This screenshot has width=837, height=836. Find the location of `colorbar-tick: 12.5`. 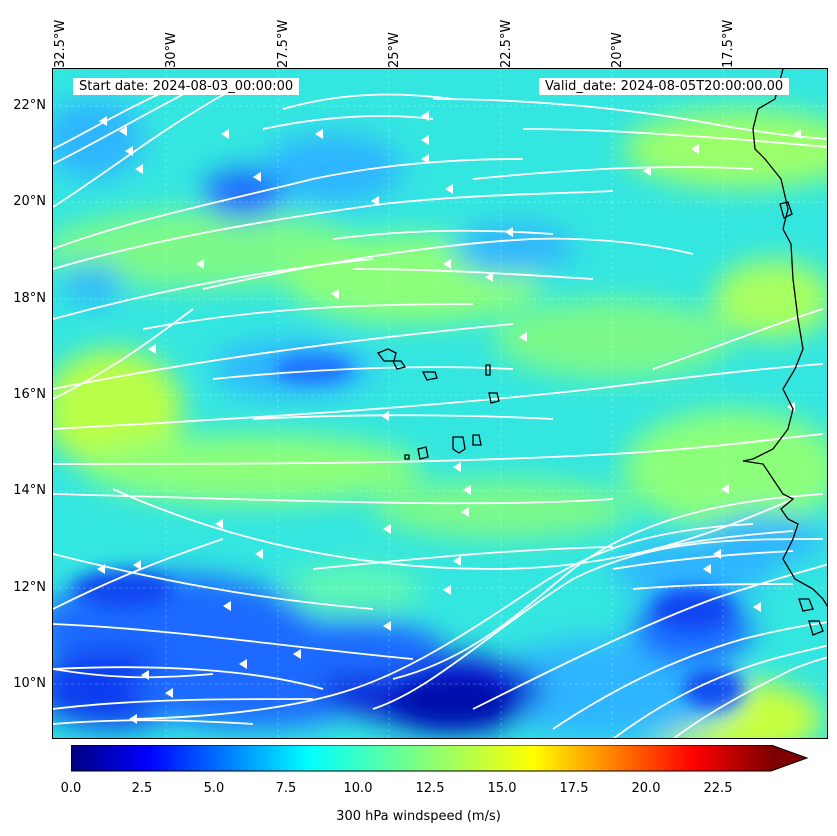

colorbar-tick: 12.5 is located at coordinates (430, 788).